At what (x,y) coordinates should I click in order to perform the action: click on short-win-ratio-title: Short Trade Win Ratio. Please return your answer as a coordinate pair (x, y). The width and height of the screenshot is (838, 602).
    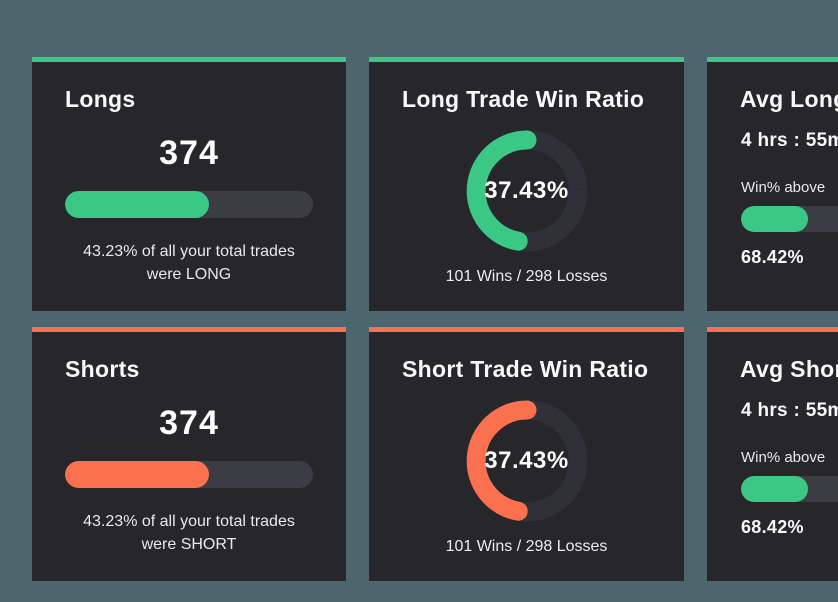
    Looking at the image, I should click on (525, 369).